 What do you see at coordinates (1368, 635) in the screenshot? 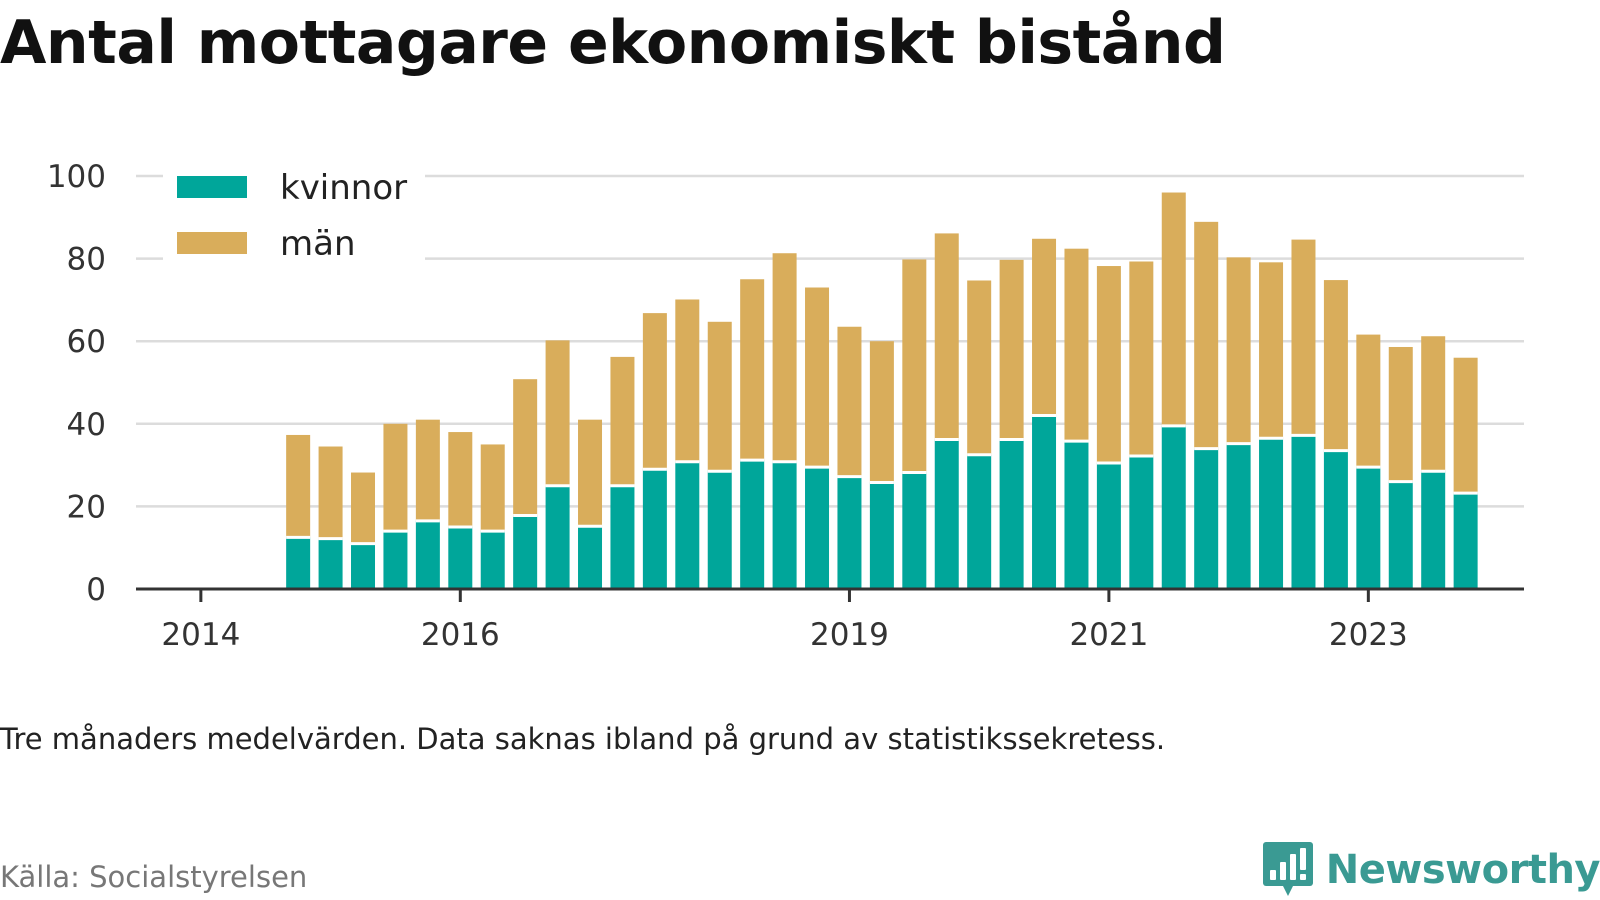
I see `x-tick-label: 2023` at bounding box center [1368, 635].